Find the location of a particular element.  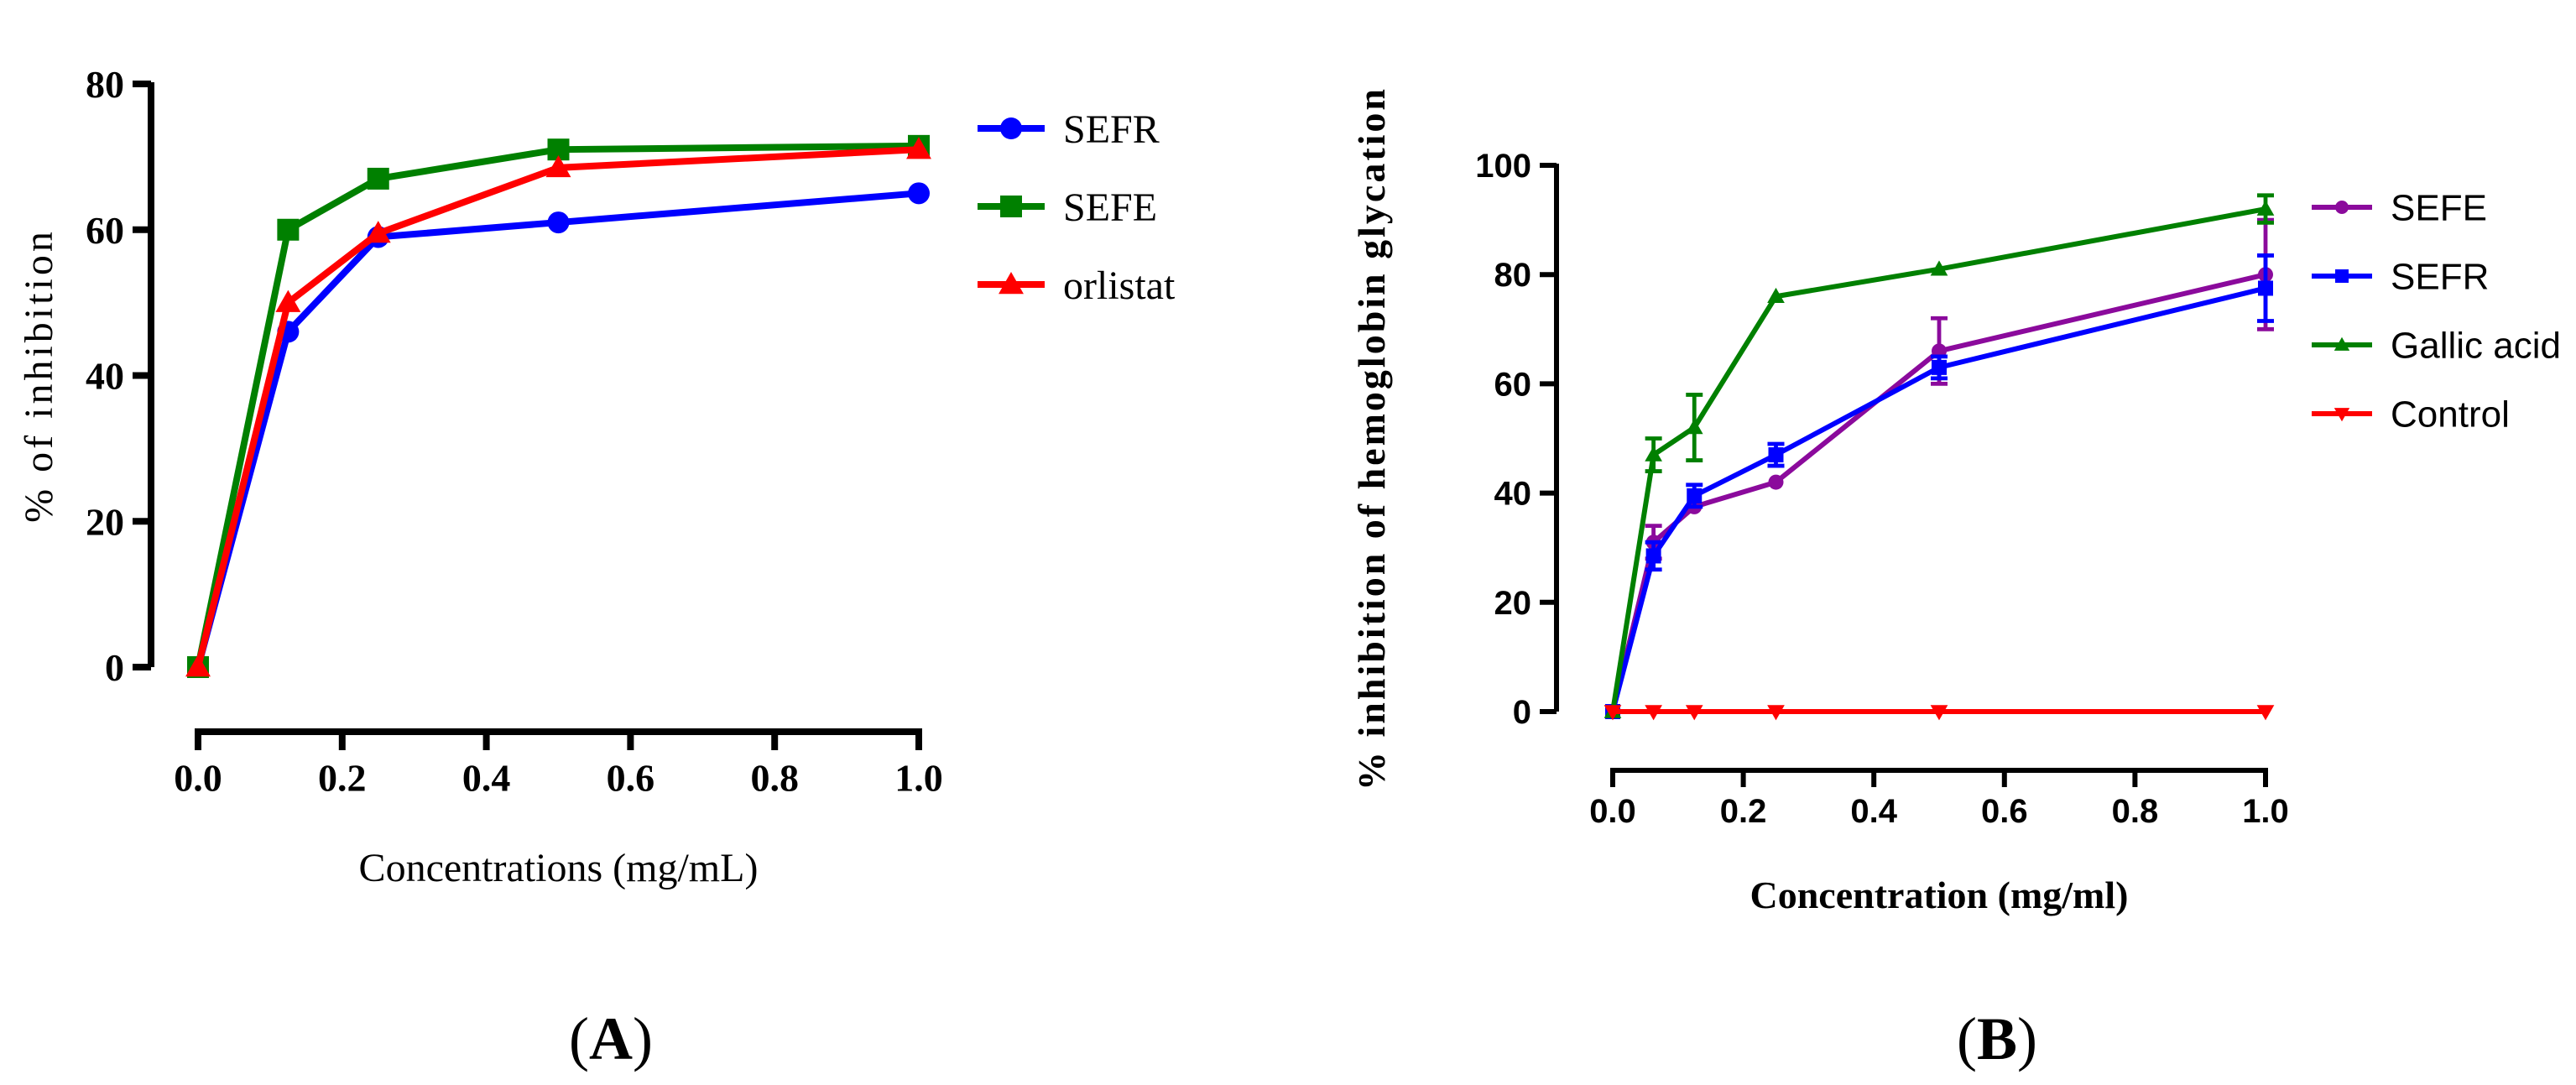

y-tick-label: 100 is located at coordinates (1503, 166).